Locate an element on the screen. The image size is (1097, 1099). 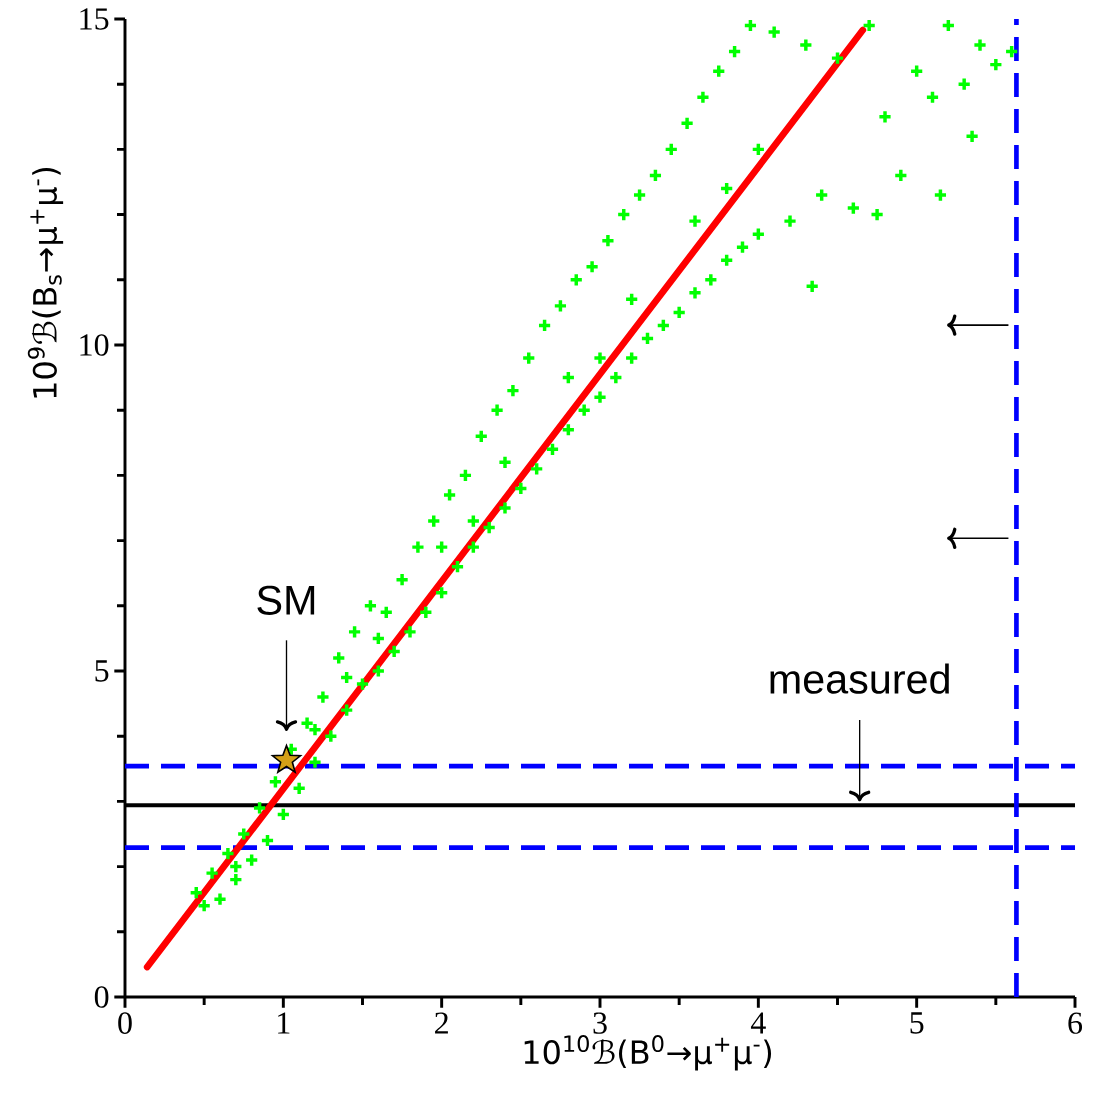
x-tick-label: 3 is located at coordinates (600, 1023).